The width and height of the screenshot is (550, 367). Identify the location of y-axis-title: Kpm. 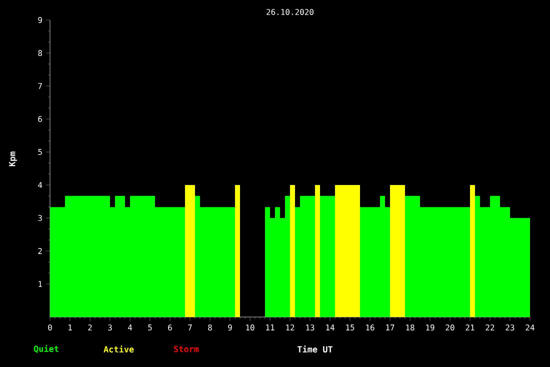
(13, 159).